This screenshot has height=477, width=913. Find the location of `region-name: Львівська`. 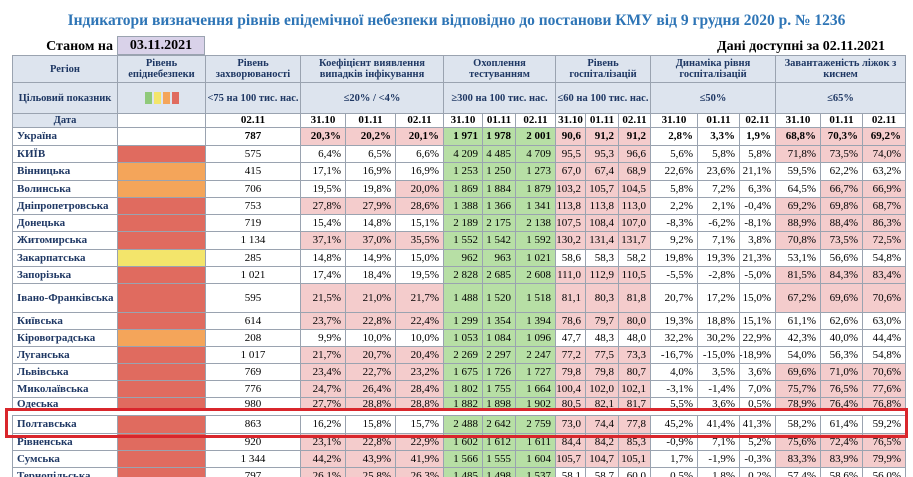

region-name: Львівська is located at coordinates (65, 372).